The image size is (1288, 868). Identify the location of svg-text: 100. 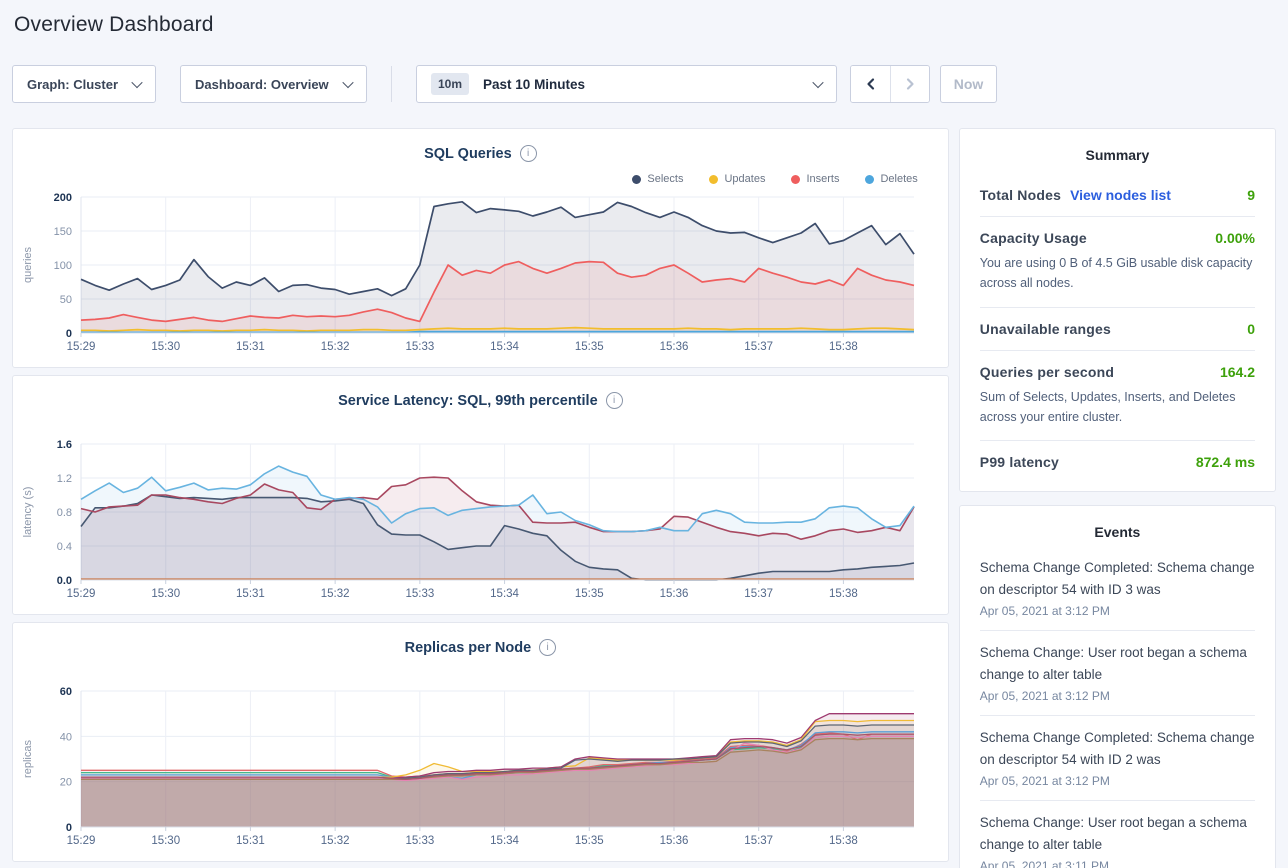
(63, 266).